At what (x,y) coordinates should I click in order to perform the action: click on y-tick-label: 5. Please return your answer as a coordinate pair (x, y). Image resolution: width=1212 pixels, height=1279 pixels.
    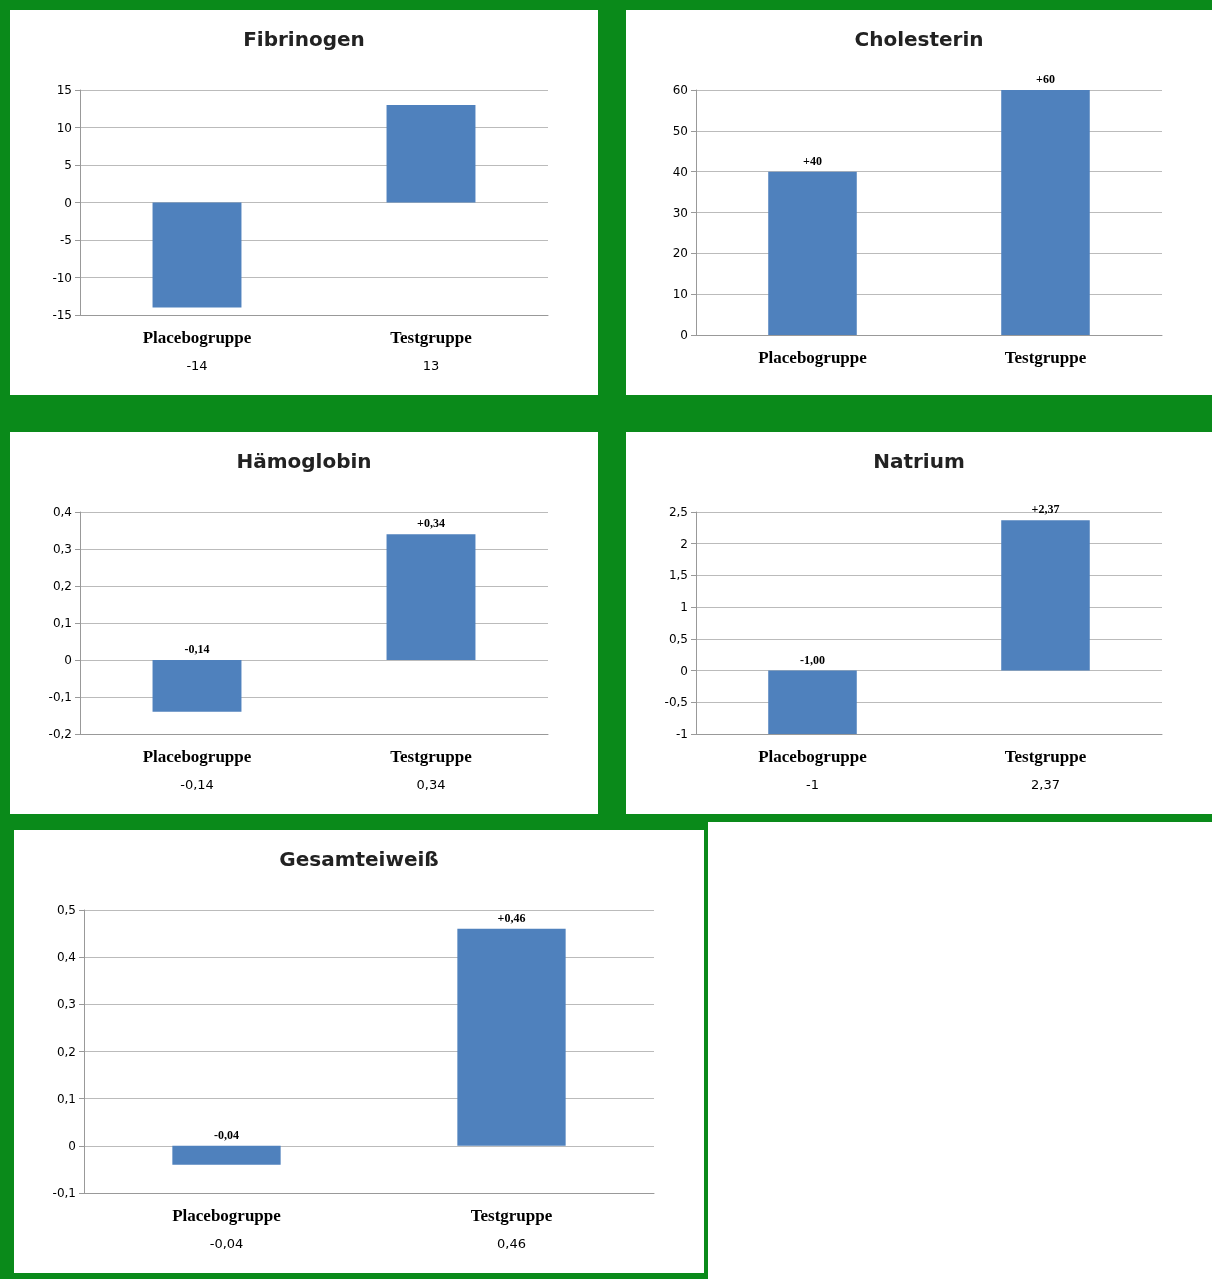
    Looking at the image, I should click on (68, 165).